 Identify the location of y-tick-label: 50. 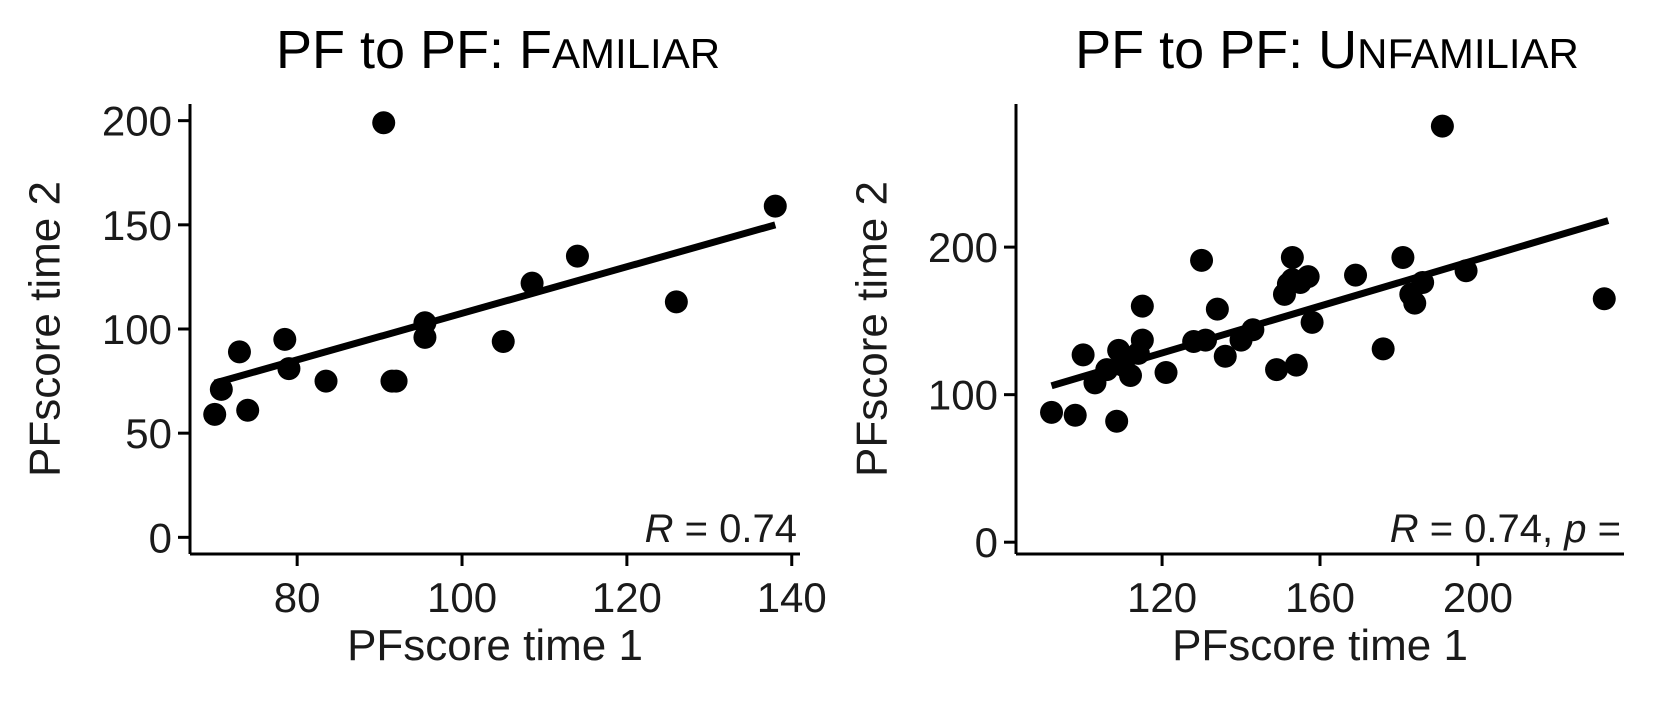
(148, 433).